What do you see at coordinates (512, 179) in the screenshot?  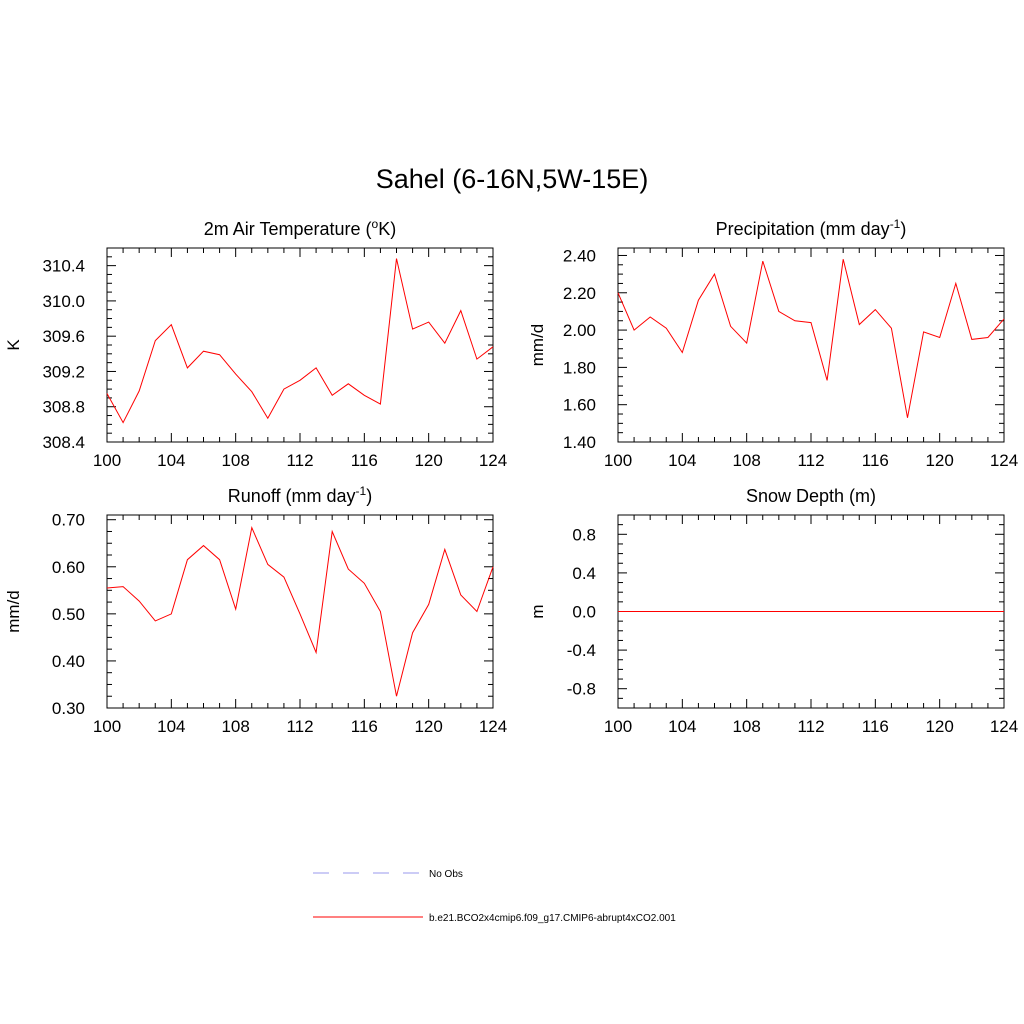 I see `figure-title: Sahel (6-16N,5W-15E)` at bounding box center [512, 179].